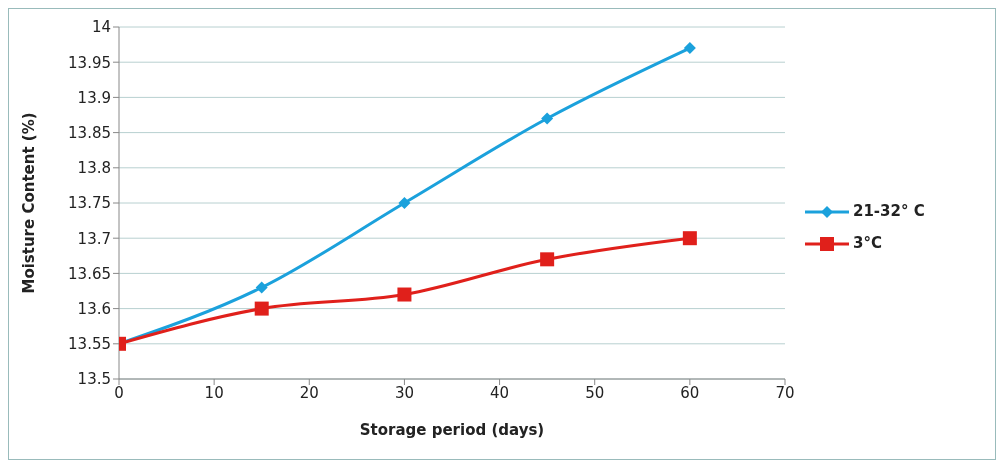 Image resolution: width=1004 pixels, height=468 pixels. What do you see at coordinates (309, 392) in the screenshot?
I see `x-tick-label: 20` at bounding box center [309, 392].